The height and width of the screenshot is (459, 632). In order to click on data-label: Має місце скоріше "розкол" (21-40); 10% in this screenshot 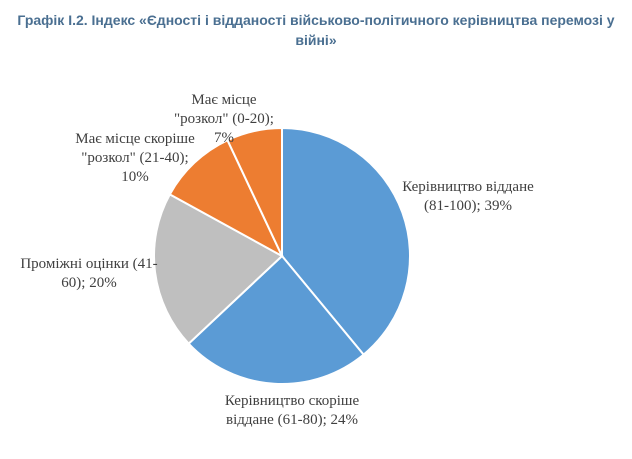, I will do `click(135, 158)`.